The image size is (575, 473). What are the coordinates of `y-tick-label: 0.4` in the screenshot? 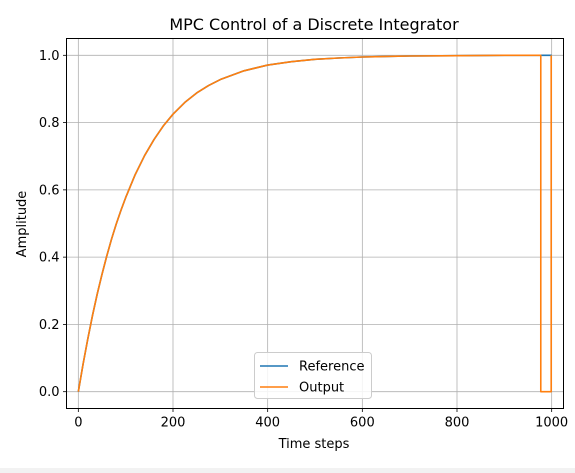 It's located at (49, 258).